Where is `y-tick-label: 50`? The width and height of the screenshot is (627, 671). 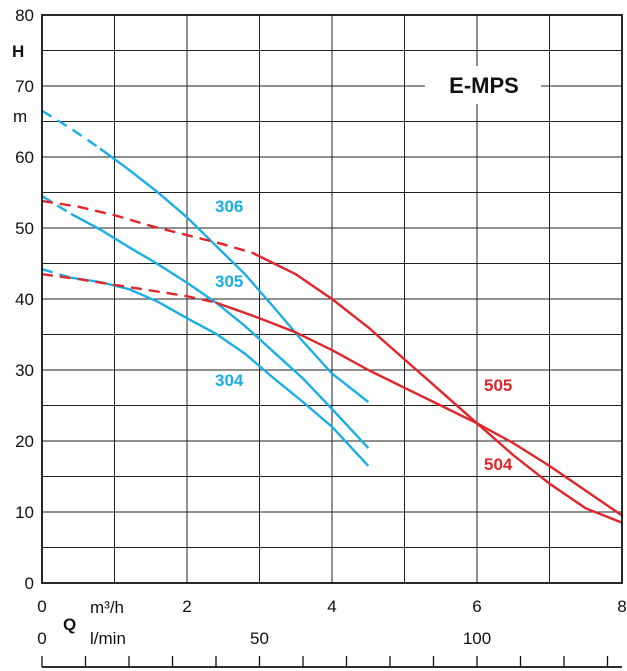 y-tick-label: 50 is located at coordinates (24, 228).